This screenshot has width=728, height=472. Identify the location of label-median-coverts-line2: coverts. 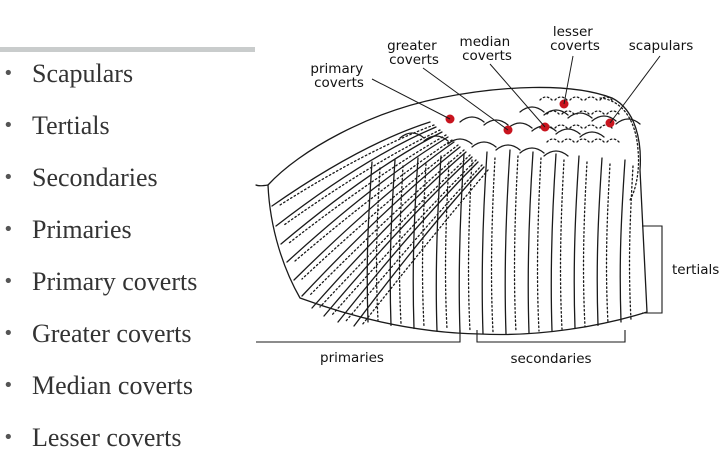
(487, 56).